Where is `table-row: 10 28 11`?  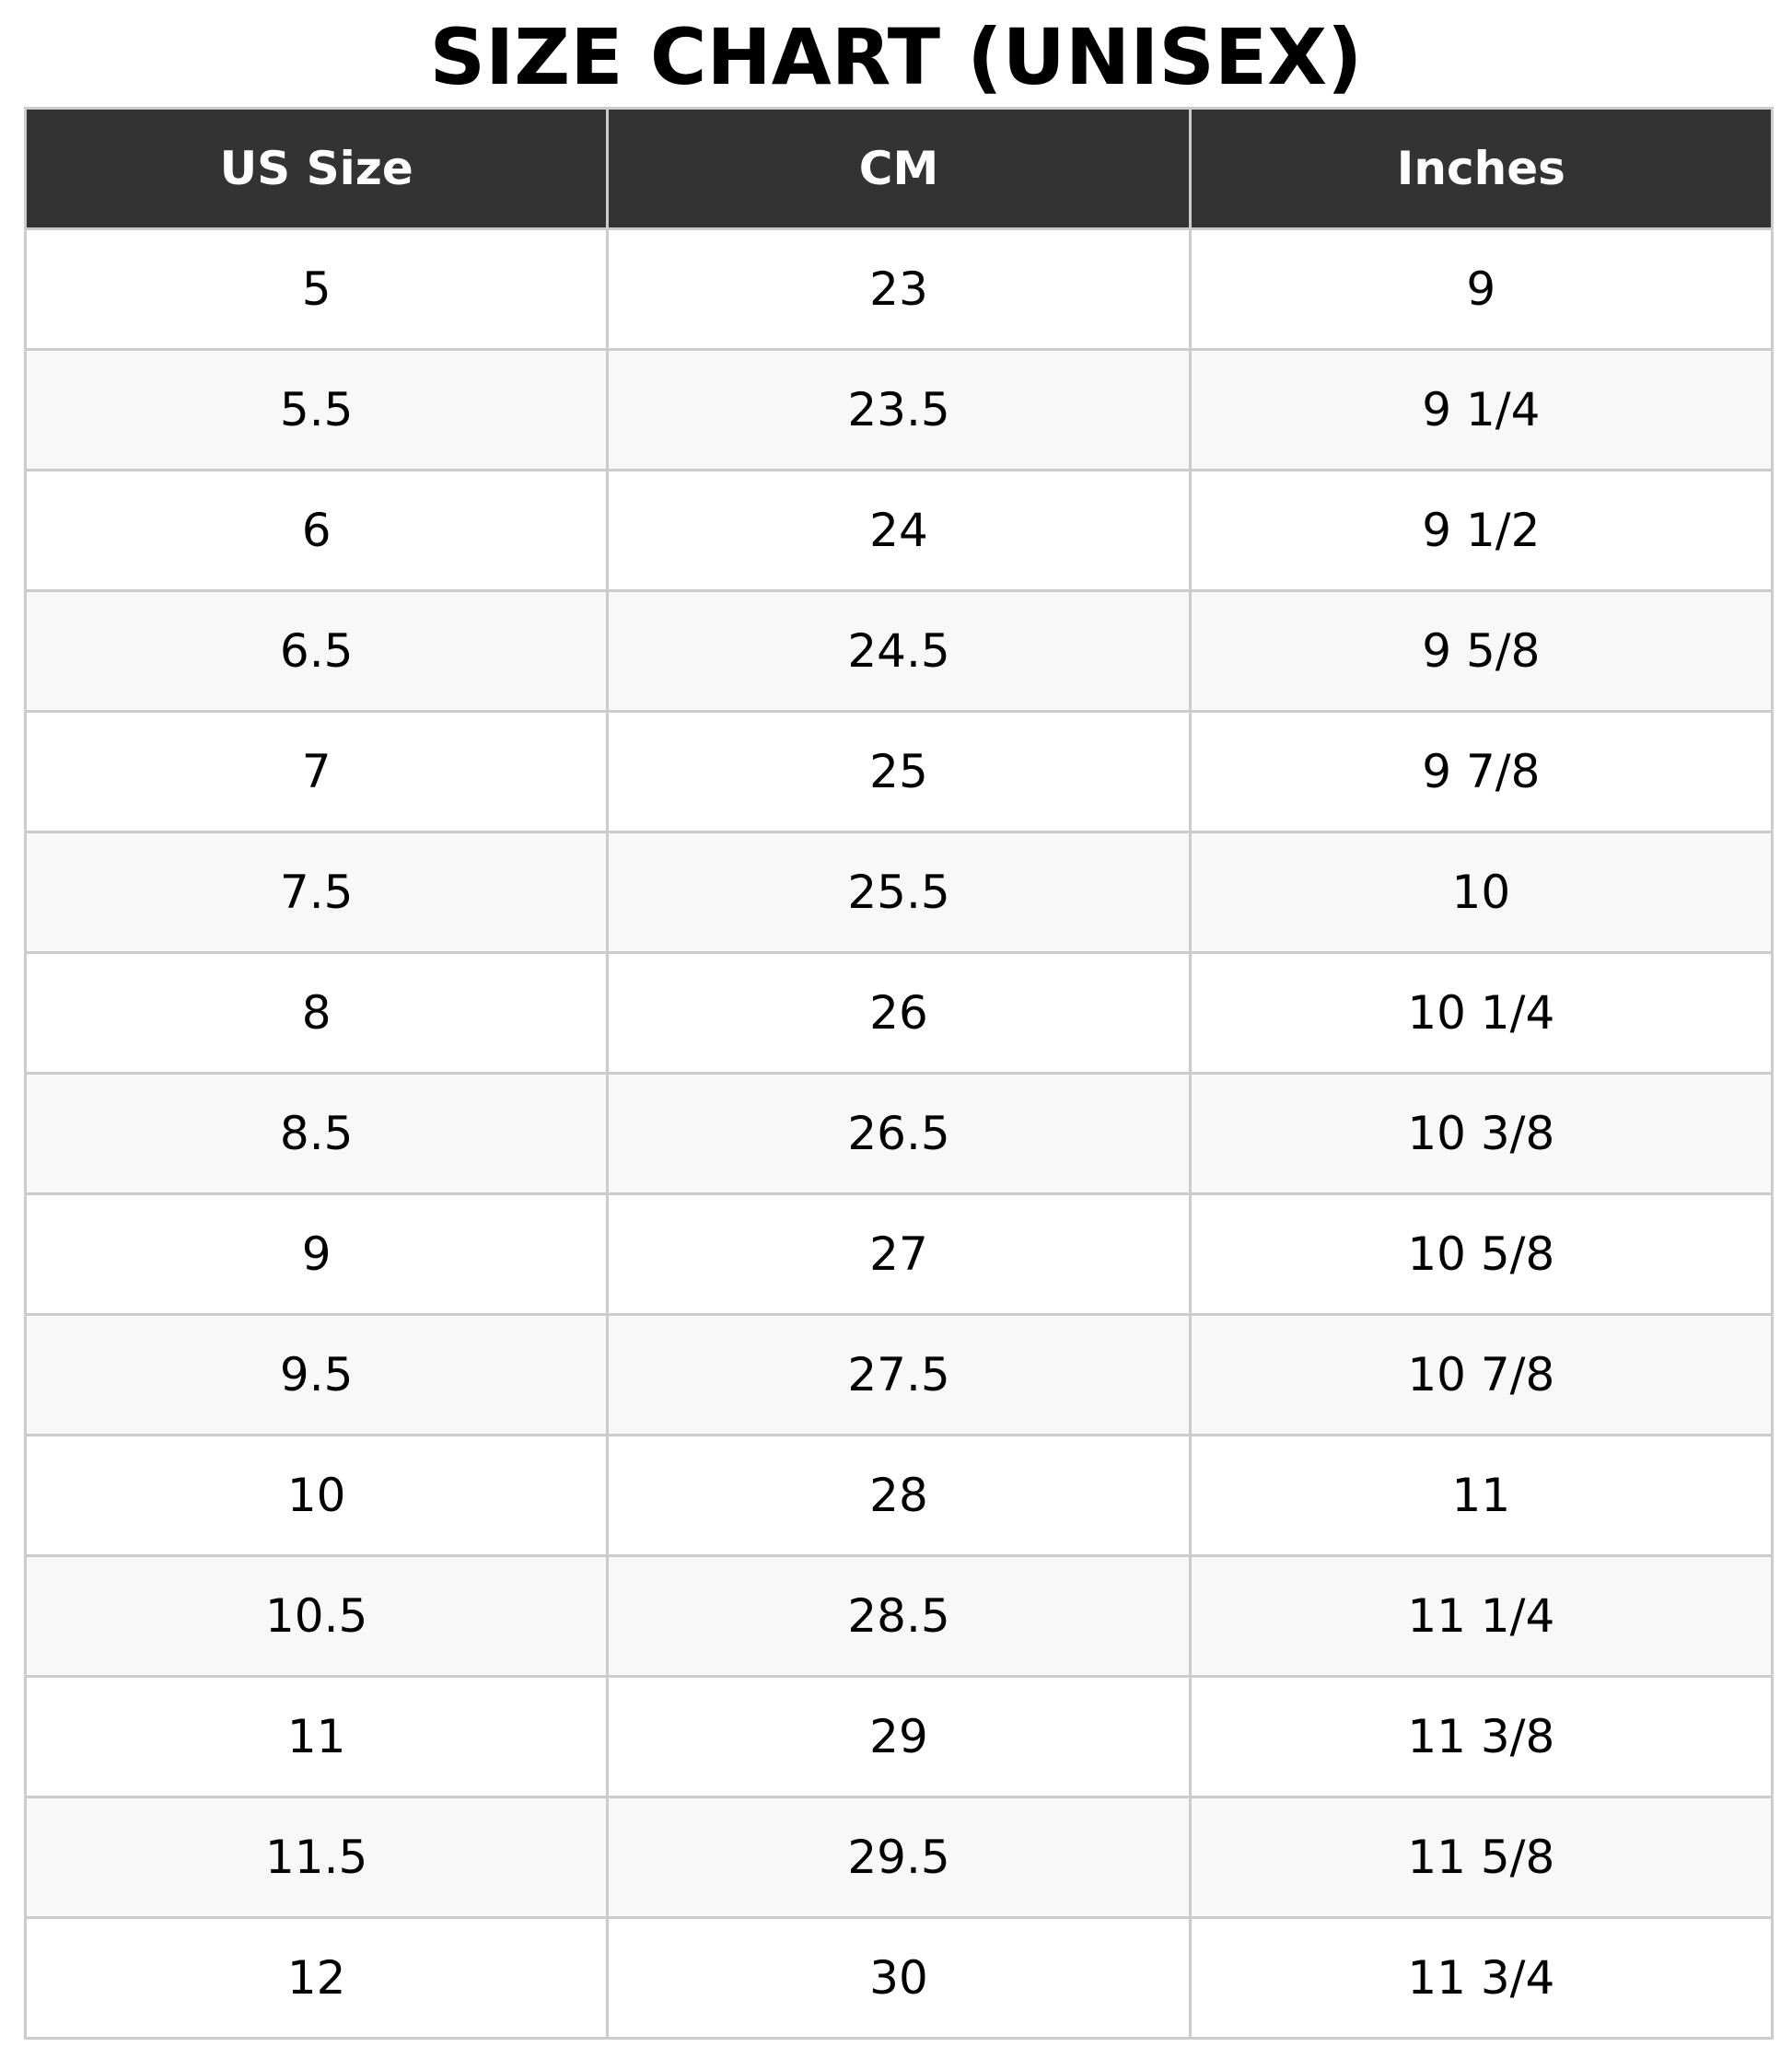
table-row: 10 28 11 is located at coordinates (899, 1495).